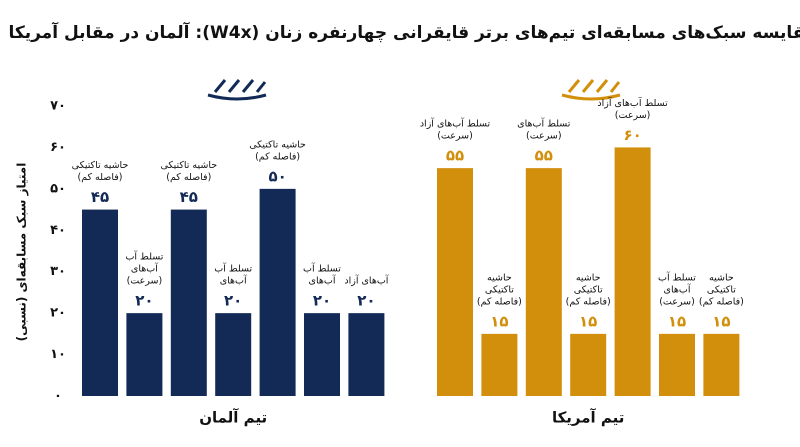 The width and height of the screenshot is (800, 447). Describe the element at coordinates (58, 396) in the screenshot. I see `y-tick-label: ۰` at that location.